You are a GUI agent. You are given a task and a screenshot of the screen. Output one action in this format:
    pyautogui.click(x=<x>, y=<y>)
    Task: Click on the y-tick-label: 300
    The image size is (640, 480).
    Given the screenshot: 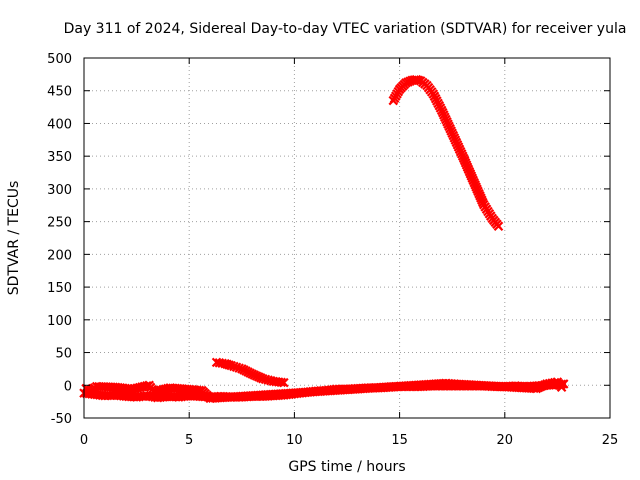 What is the action you would take?
    pyautogui.click(x=59, y=190)
    